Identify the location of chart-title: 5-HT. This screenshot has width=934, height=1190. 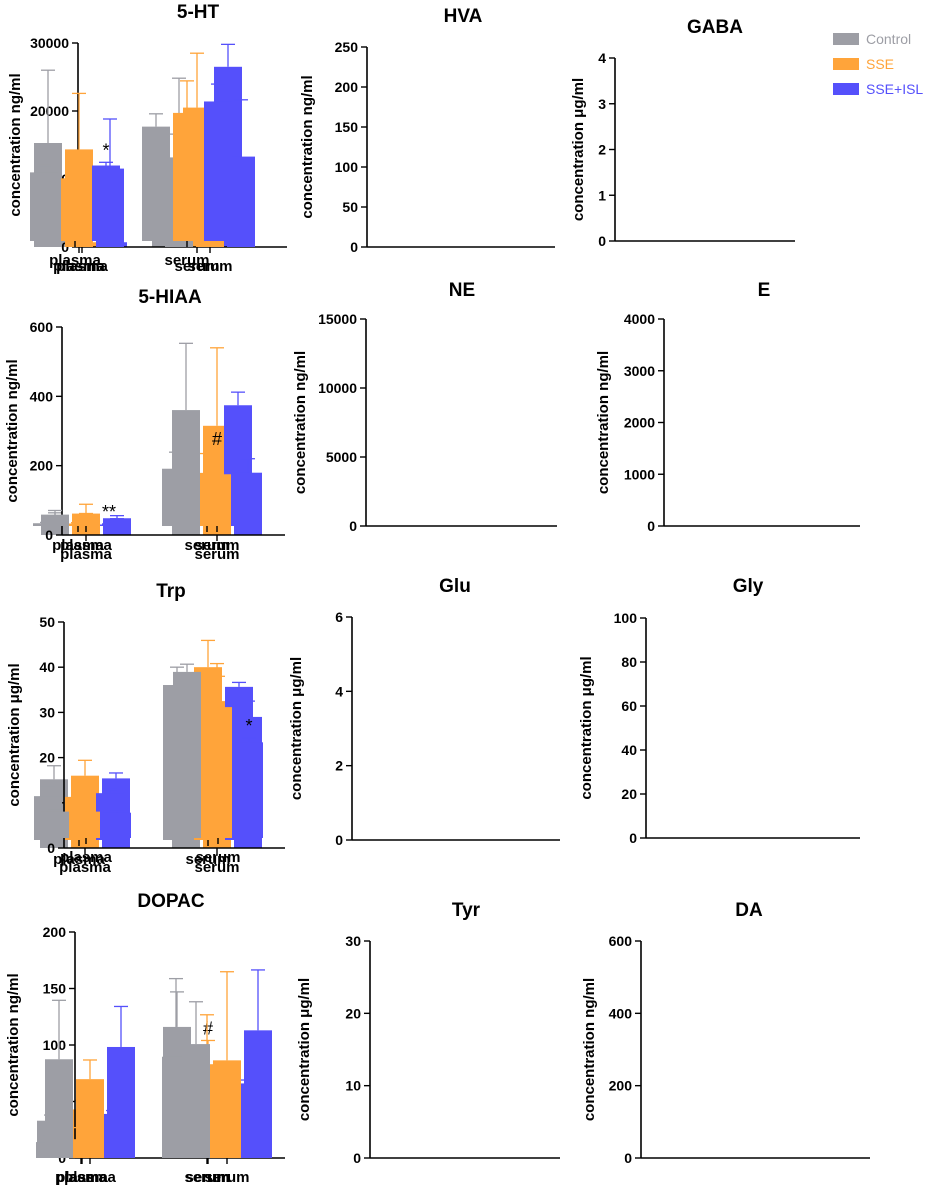
(198, 12).